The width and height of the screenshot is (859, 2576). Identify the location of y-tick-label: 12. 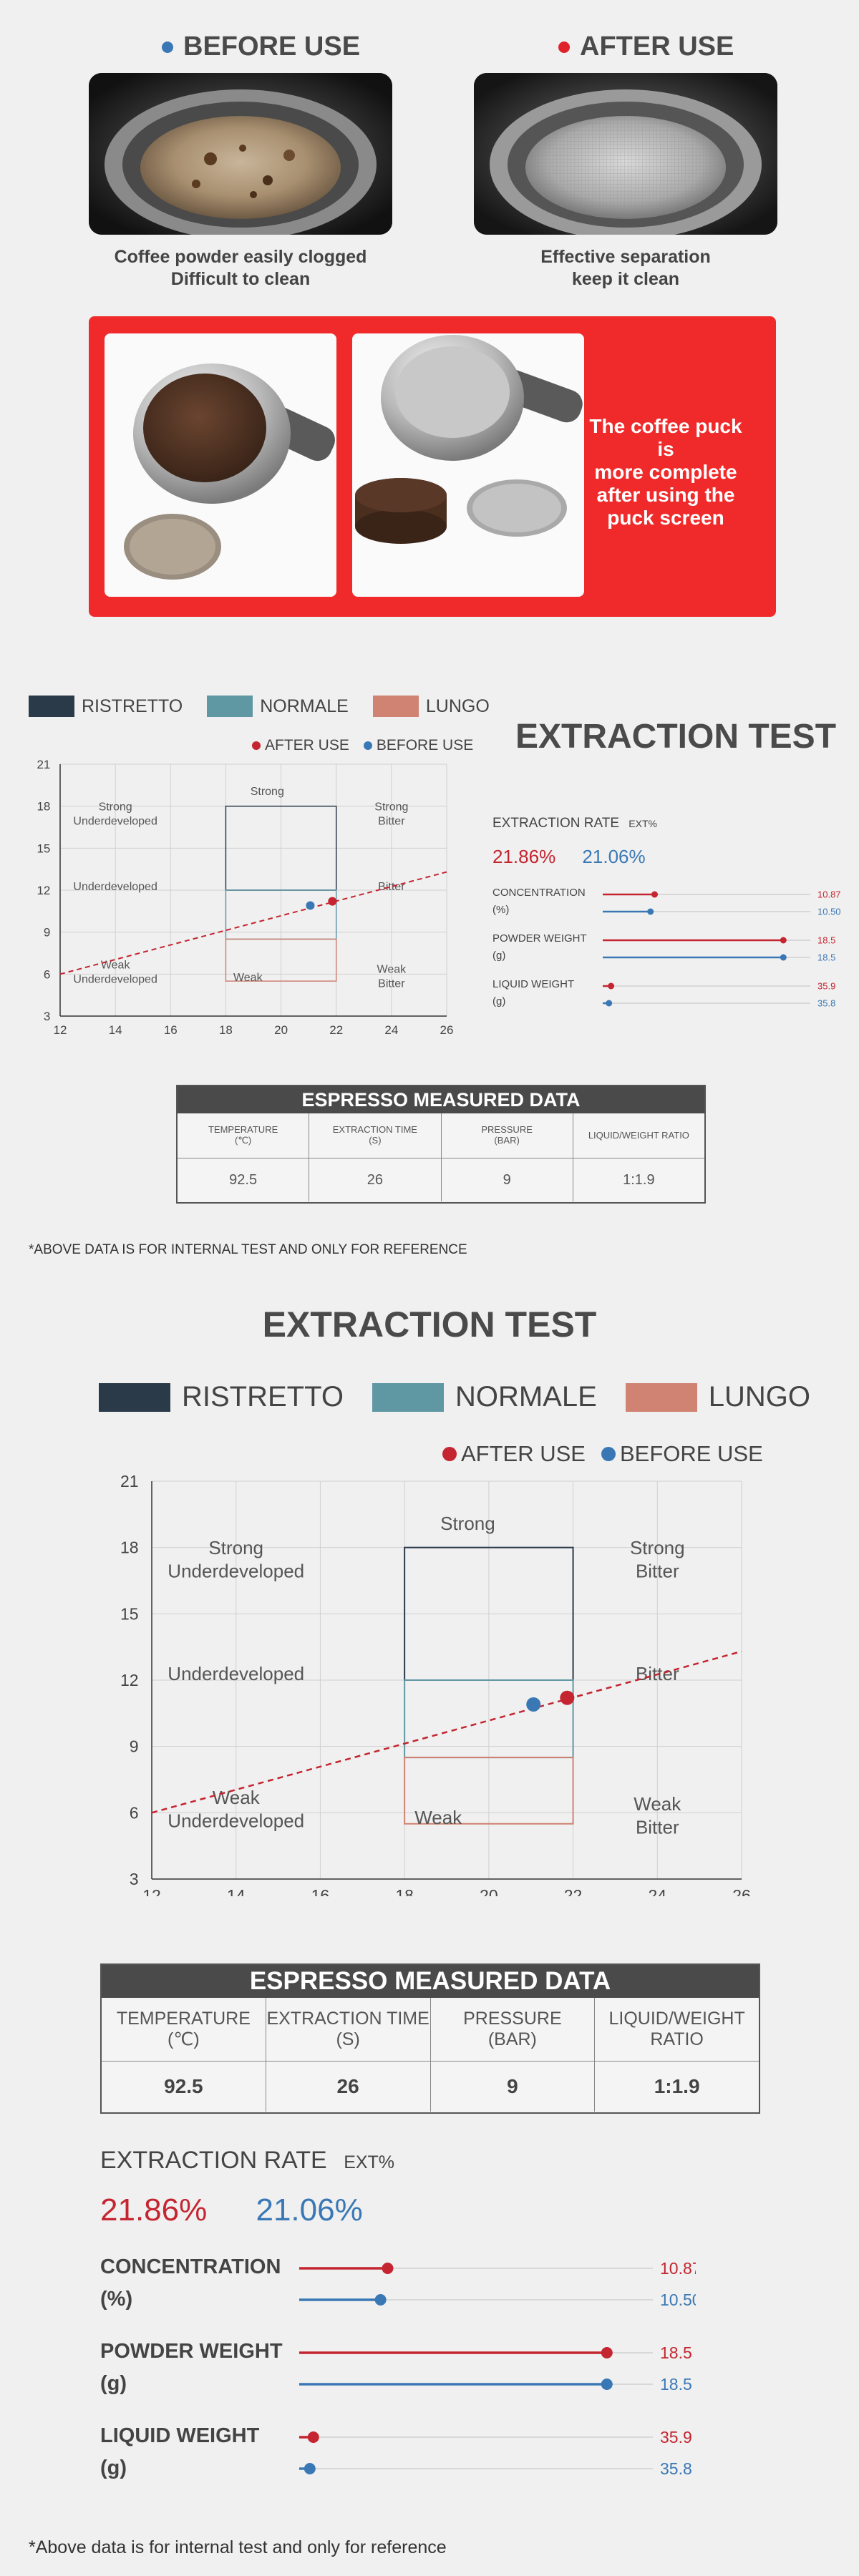
(129, 1680).